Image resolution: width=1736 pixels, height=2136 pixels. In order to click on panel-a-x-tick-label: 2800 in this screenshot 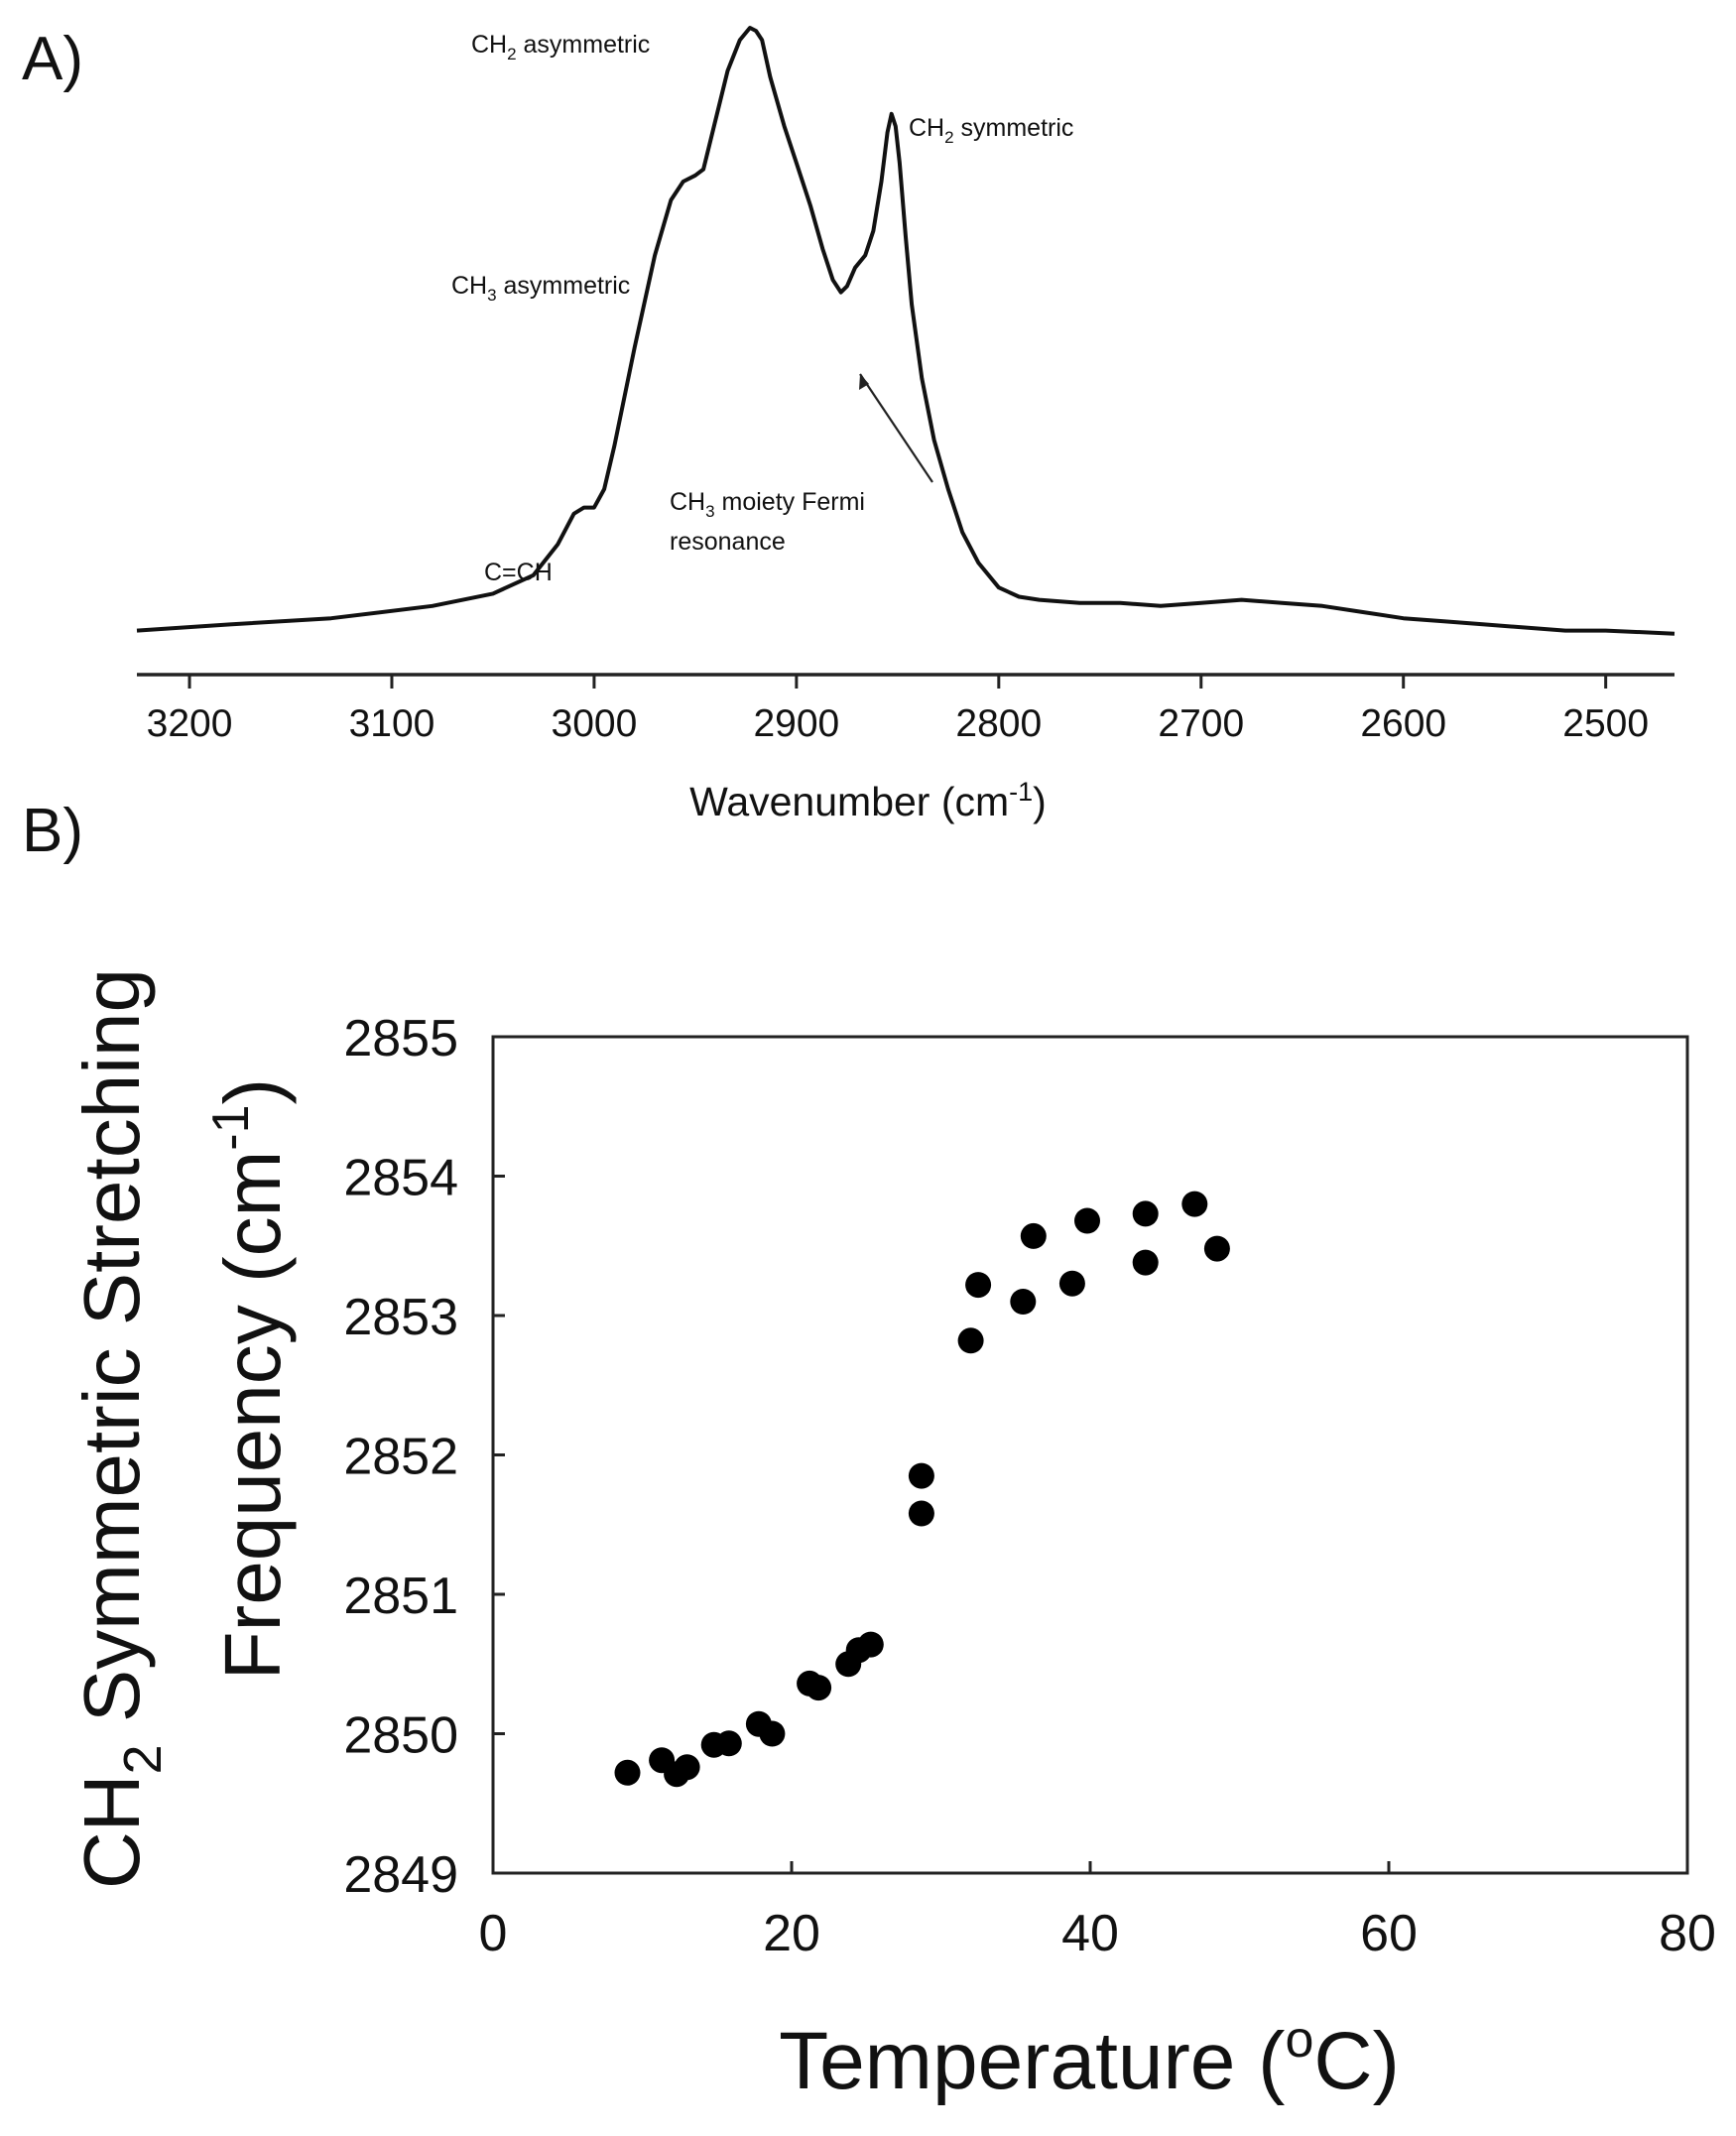, I will do `click(998, 723)`.